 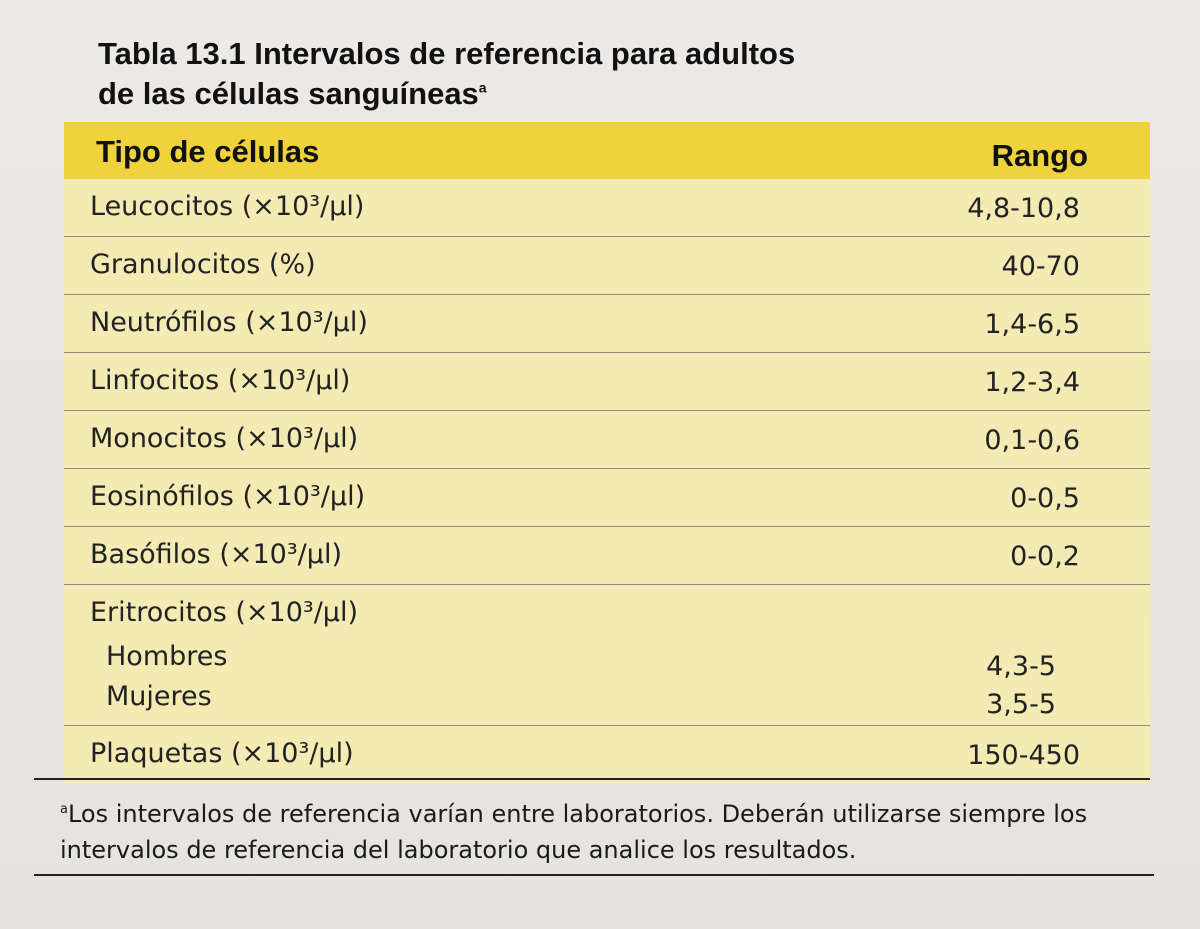 What do you see at coordinates (227, 206) in the screenshot?
I see `cell-type: Leucocitos (×10³/µl)` at bounding box center [227, 206].